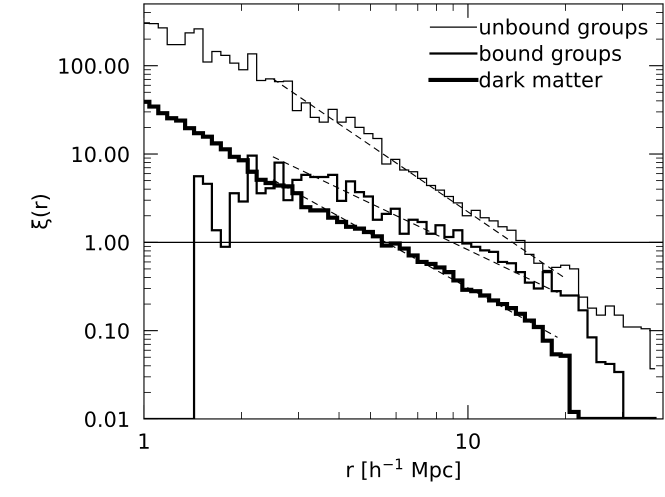 This screenshot has width=665, height=497. What do you see at coordinates (541, 79) in the screenshot?
I see `legend-label: dark matter` at bounding box center [541, 79].